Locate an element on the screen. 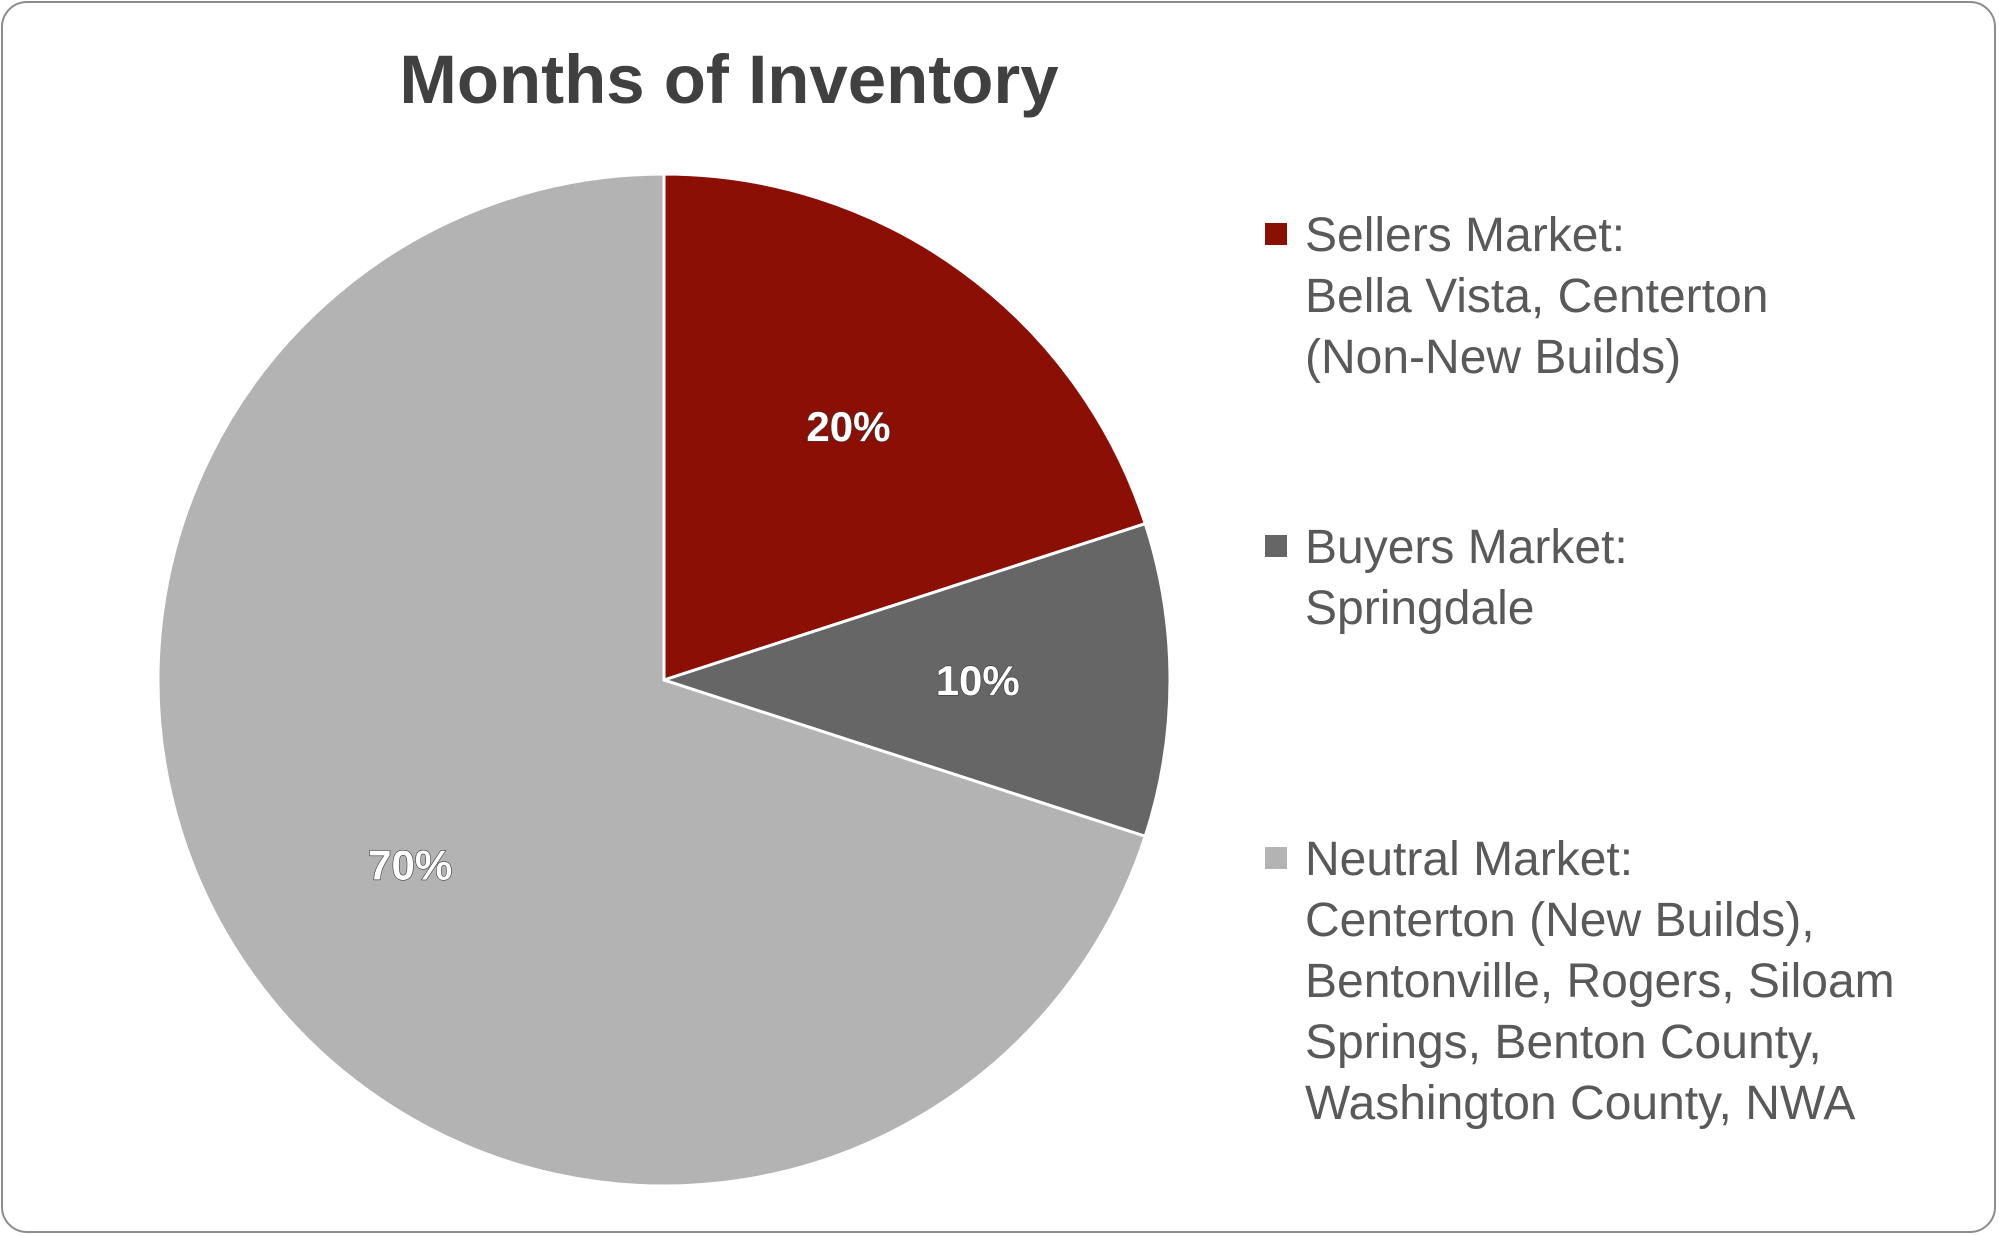 This screenshot has height=1236, width=1999. pie-data-labels: 20% 10% 70% is located at coordinates (694, 646).